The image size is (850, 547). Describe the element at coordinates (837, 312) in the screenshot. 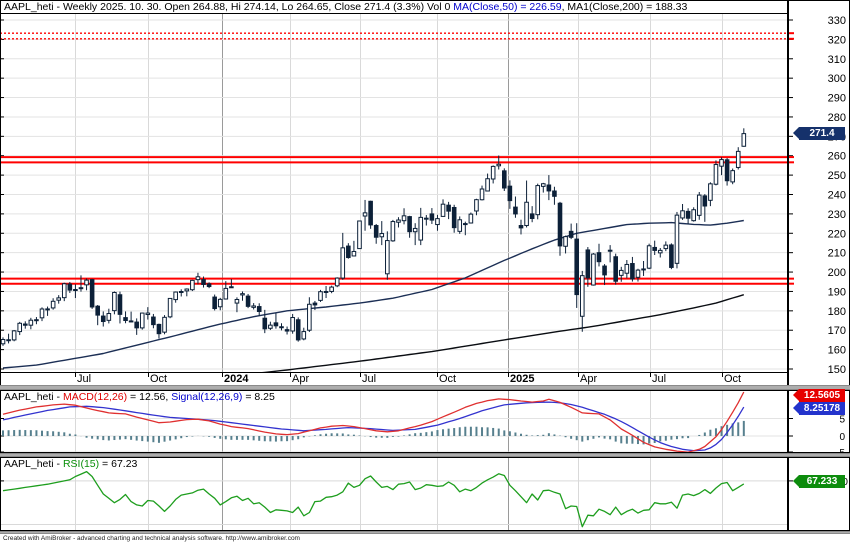

I see `svg-text: 180` at that location.